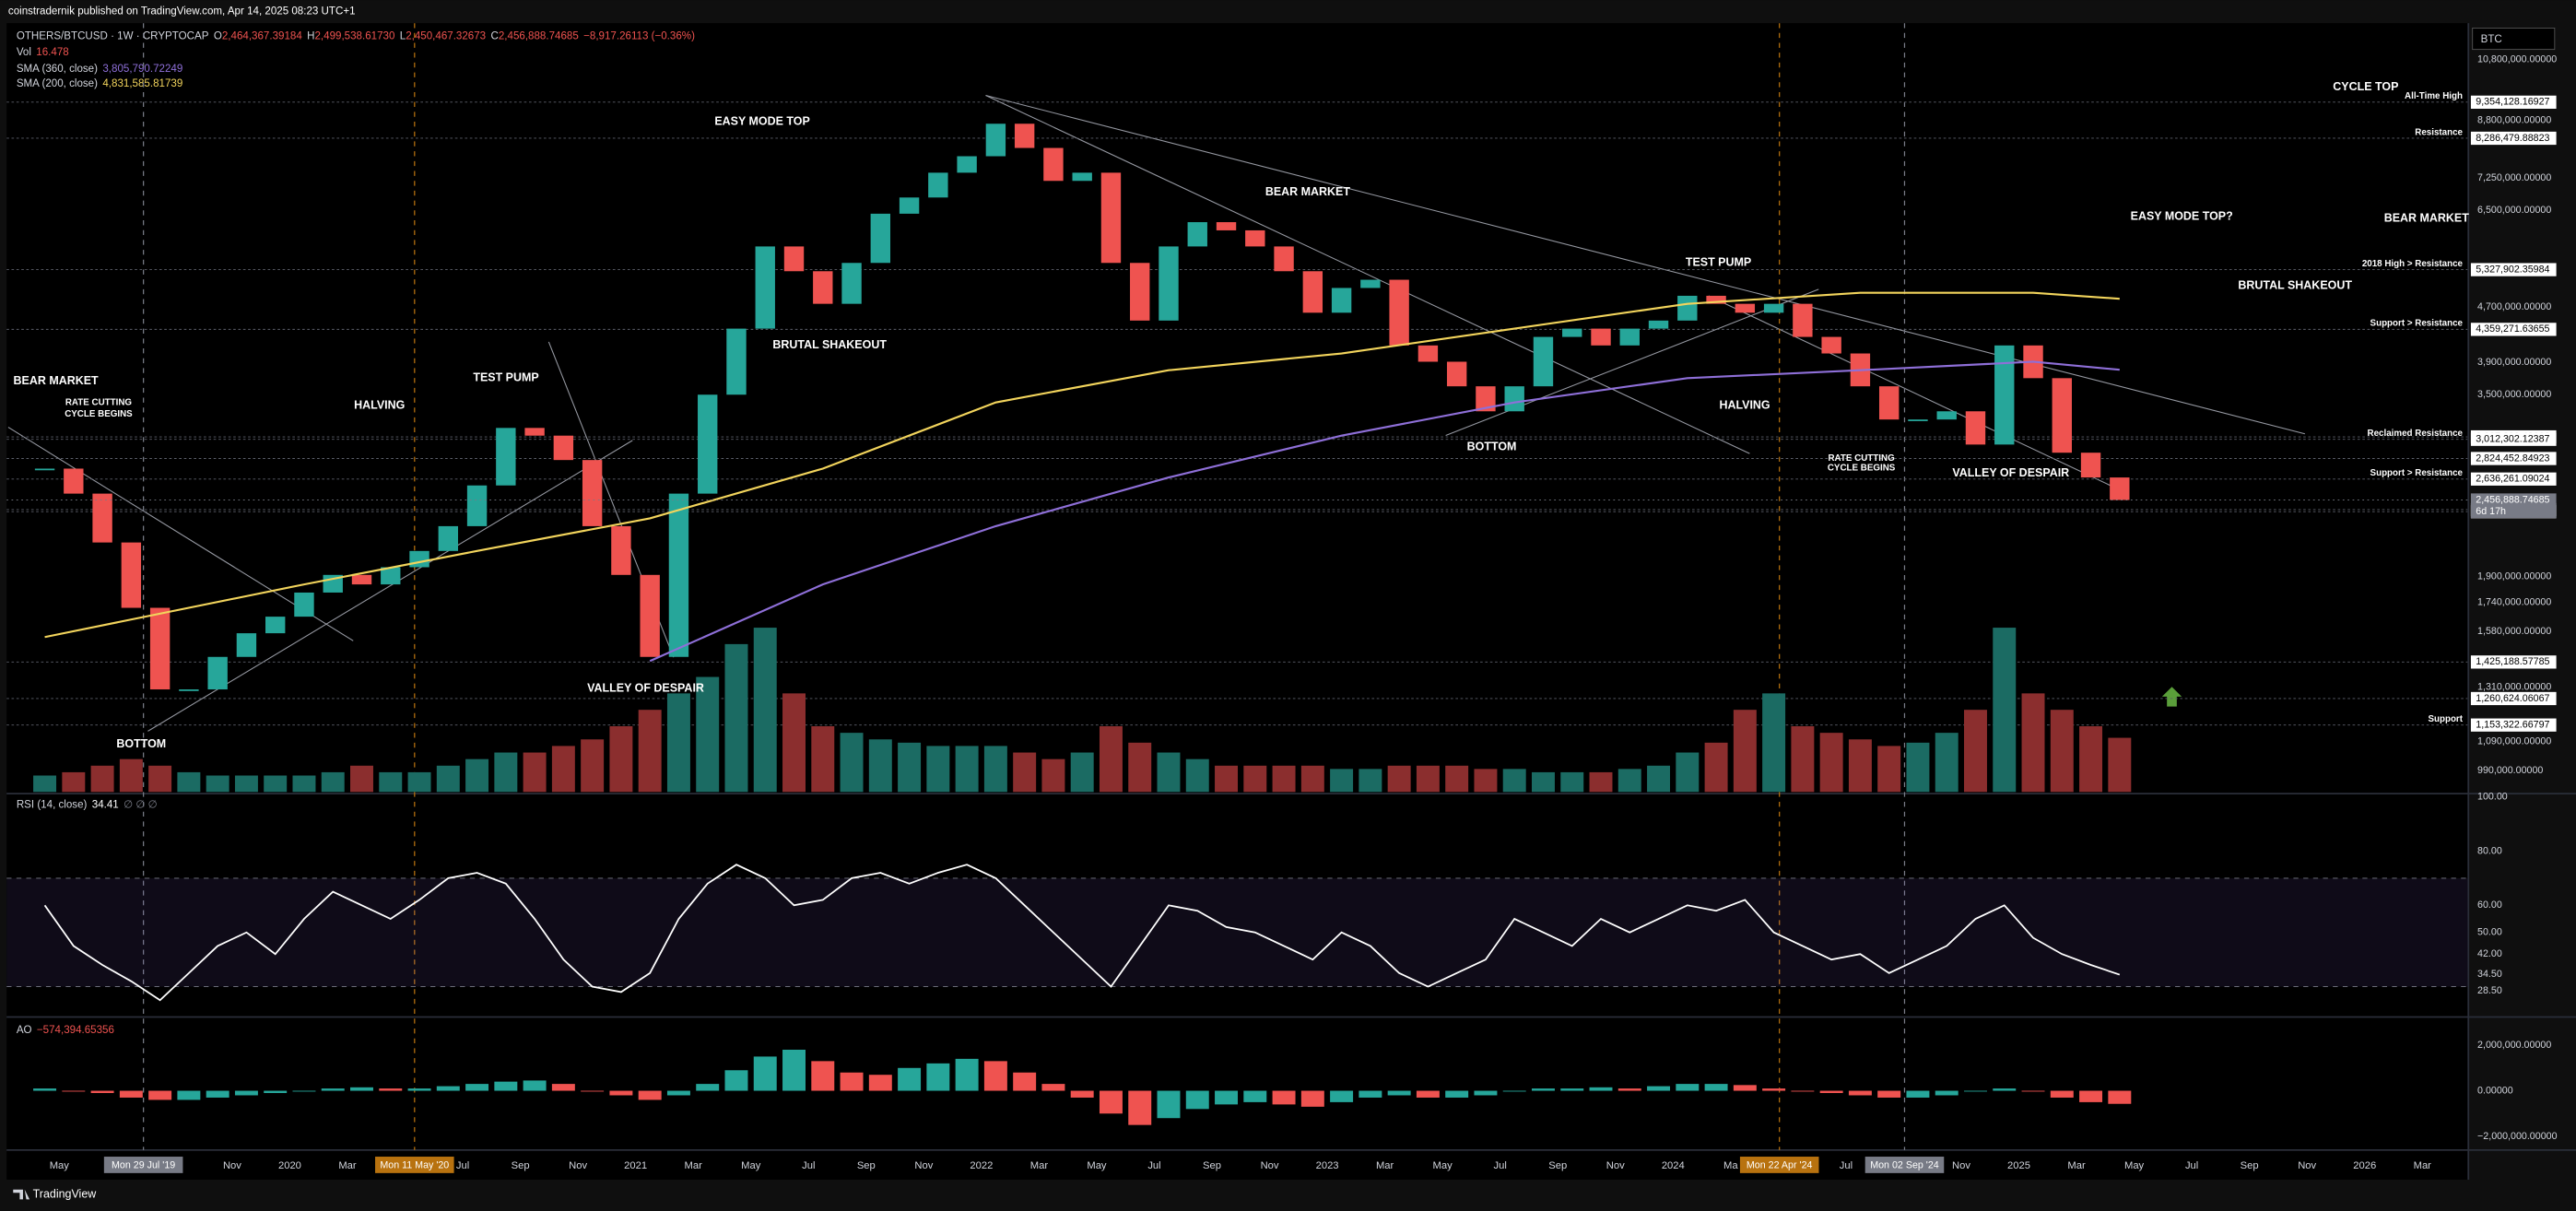 This screenshot has width=2576, height=1211. Describe the element at coordinates (494, 35) in the screenshot. I see `ohlc-key: C` at that location.